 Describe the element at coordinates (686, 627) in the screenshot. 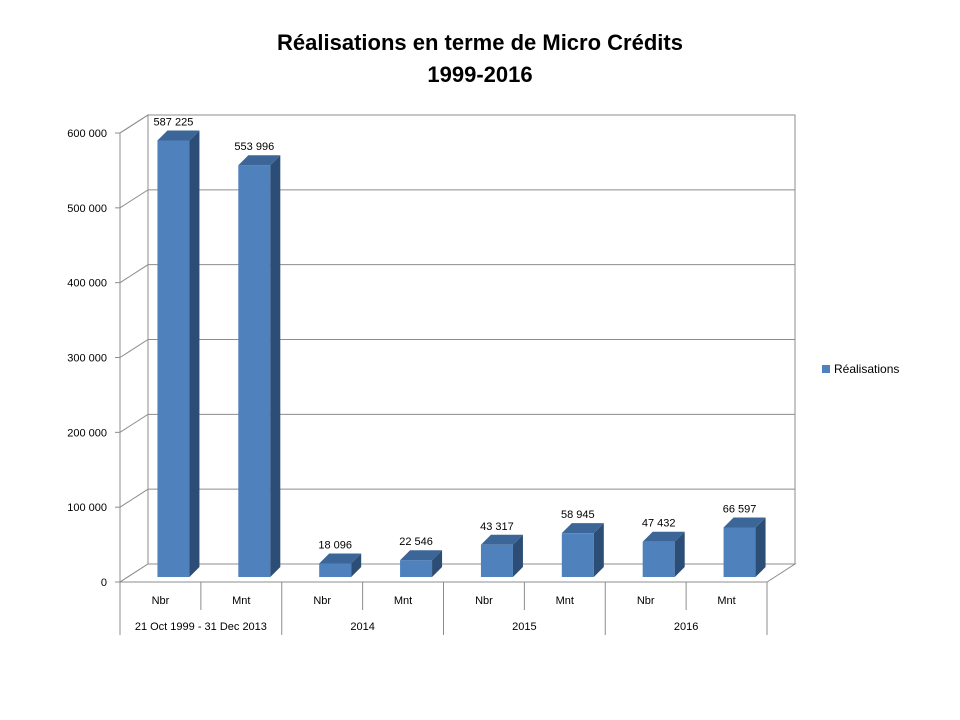

I see `x-group-label: 2016` at that location.